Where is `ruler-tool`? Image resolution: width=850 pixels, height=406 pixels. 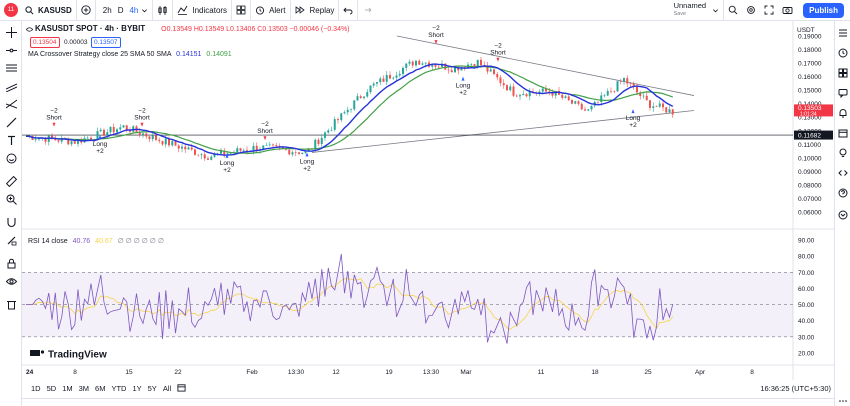
ruler-tool is located at coordinates (11, 181).